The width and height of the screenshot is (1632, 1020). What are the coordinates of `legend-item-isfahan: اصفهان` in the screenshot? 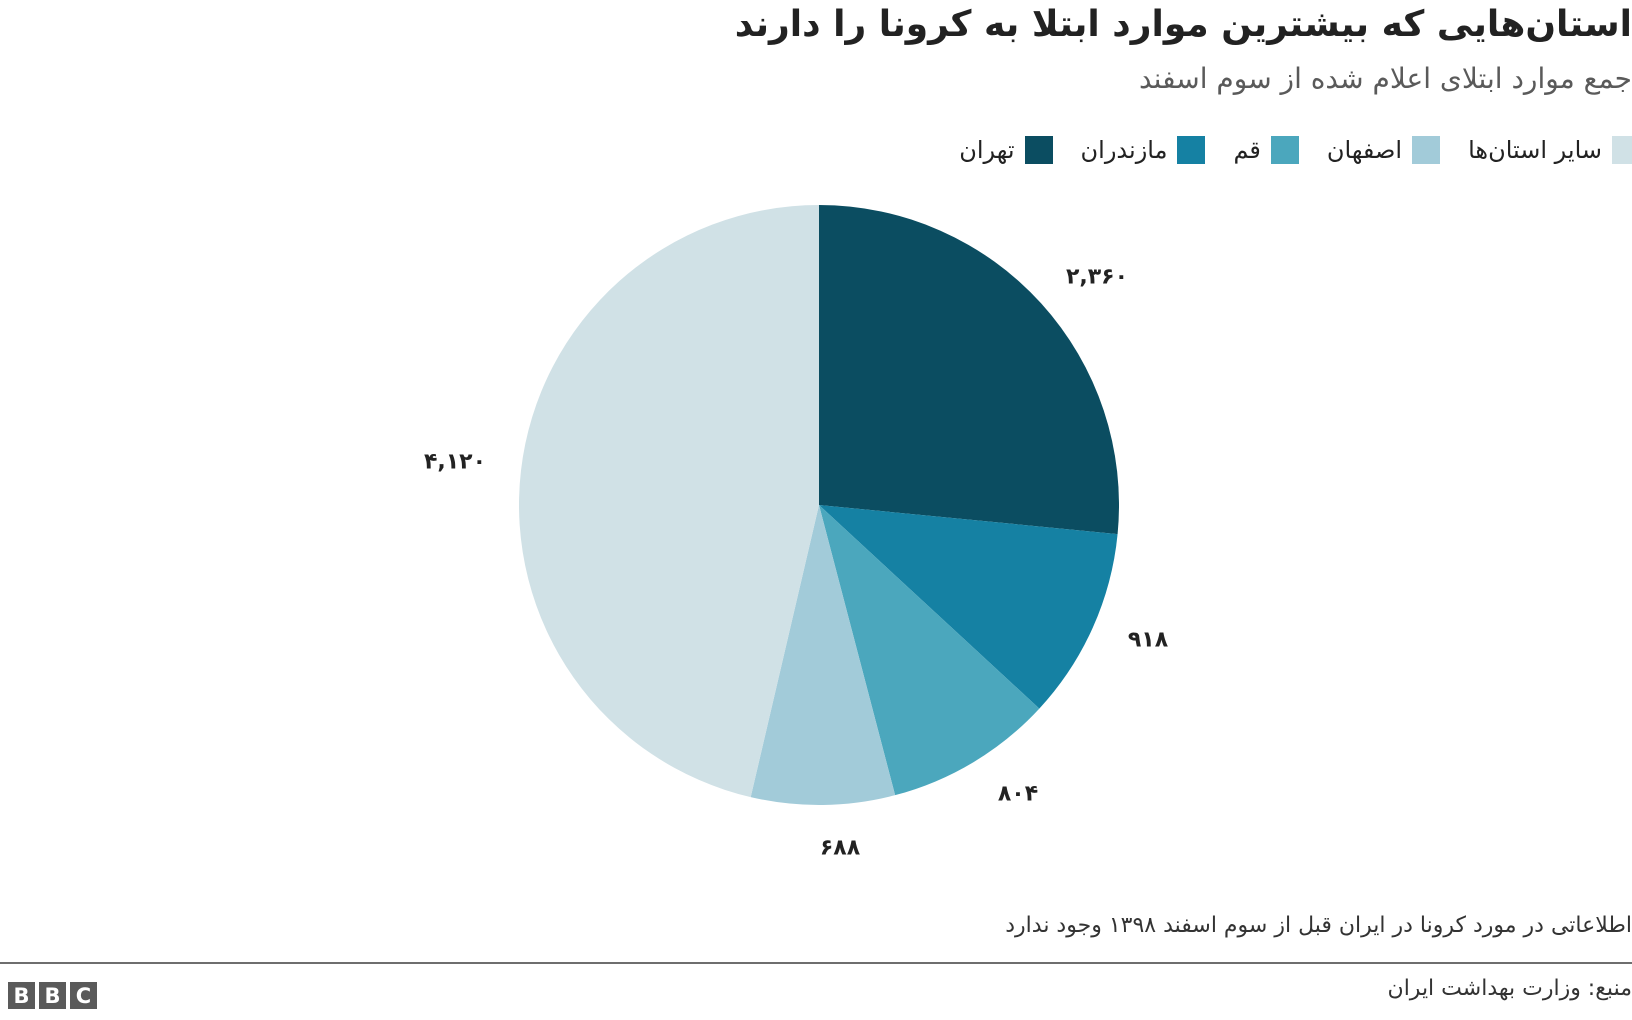 It's located at (1383, 150).